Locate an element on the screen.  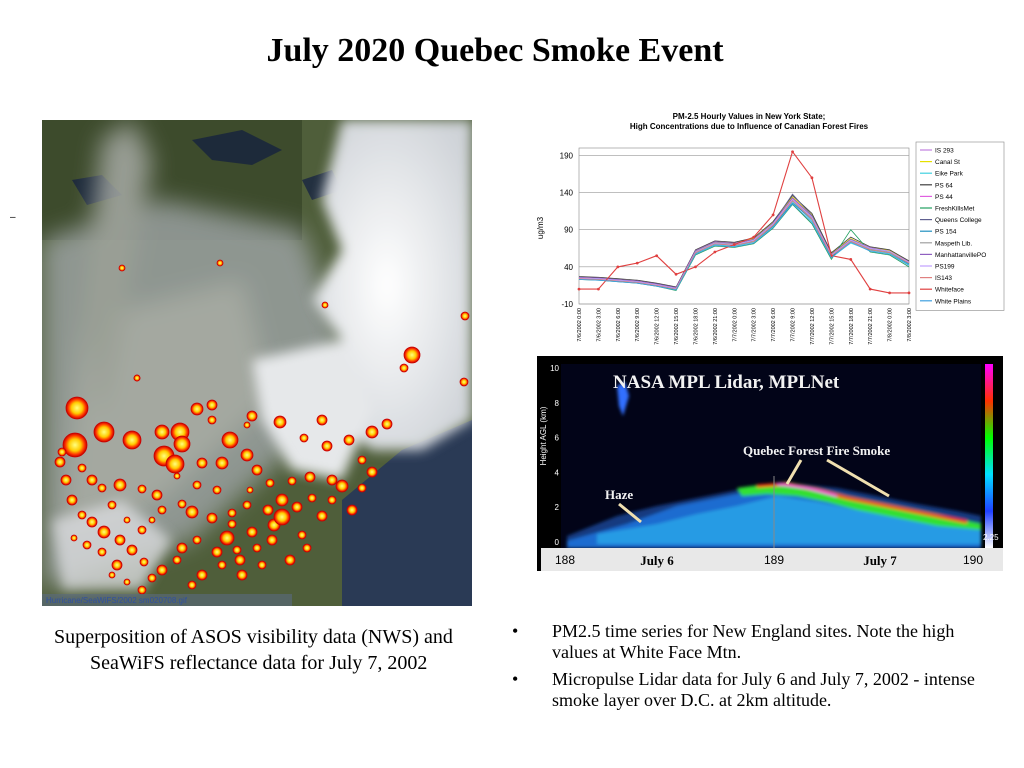
lidar-title: NASA MPL Lidar, MPLNet is located at coordinates (726, 382).